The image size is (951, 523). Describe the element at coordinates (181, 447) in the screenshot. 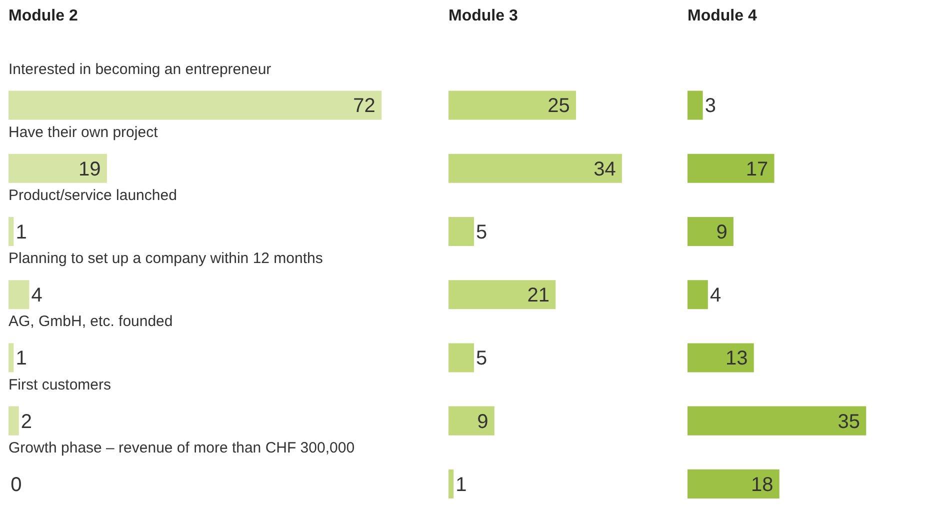

I see `y-tick-label: Growth phase – revenue of more than CHF 300,000` at that location.